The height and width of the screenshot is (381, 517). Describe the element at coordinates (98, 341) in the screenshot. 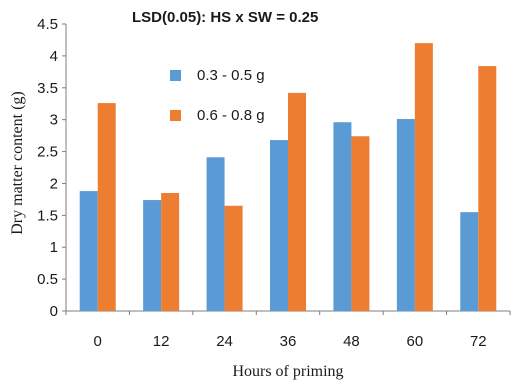

I see `x-tick-label: 0` at that location.